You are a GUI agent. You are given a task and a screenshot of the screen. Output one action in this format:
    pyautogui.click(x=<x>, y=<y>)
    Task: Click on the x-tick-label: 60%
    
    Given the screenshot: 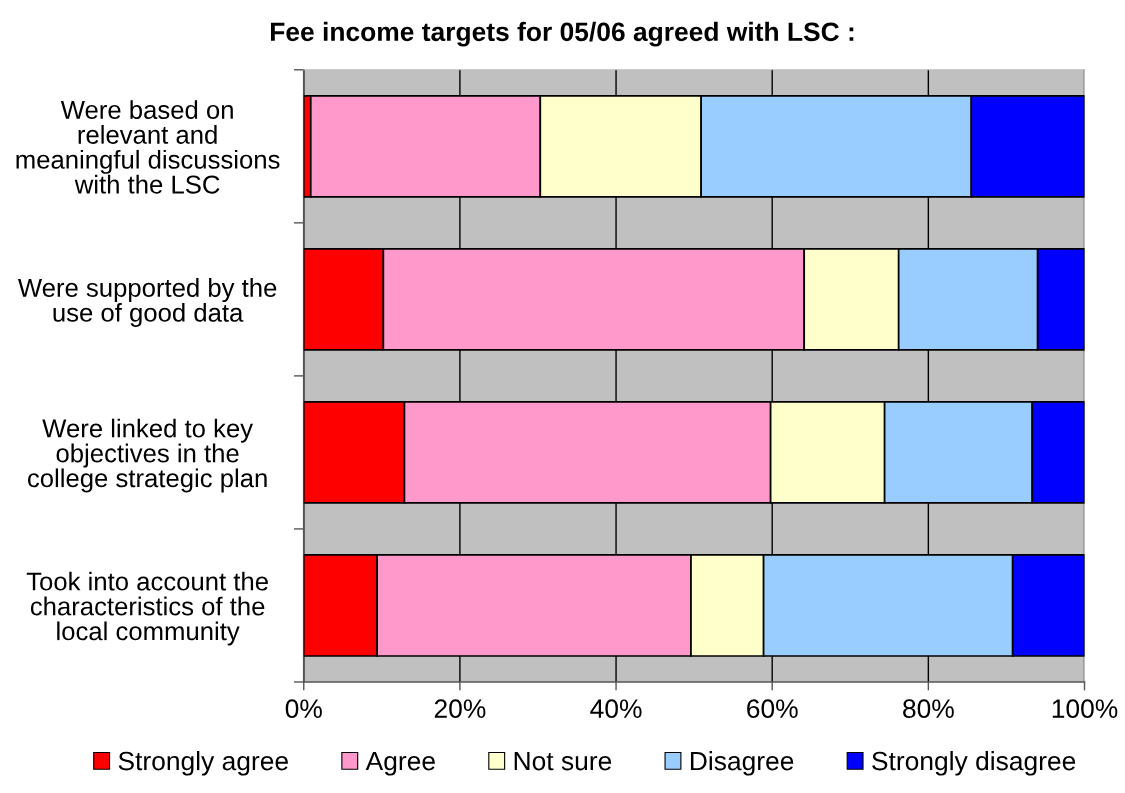 What is the action you would take?
    pyautogui.click(x=772, y=709)
    